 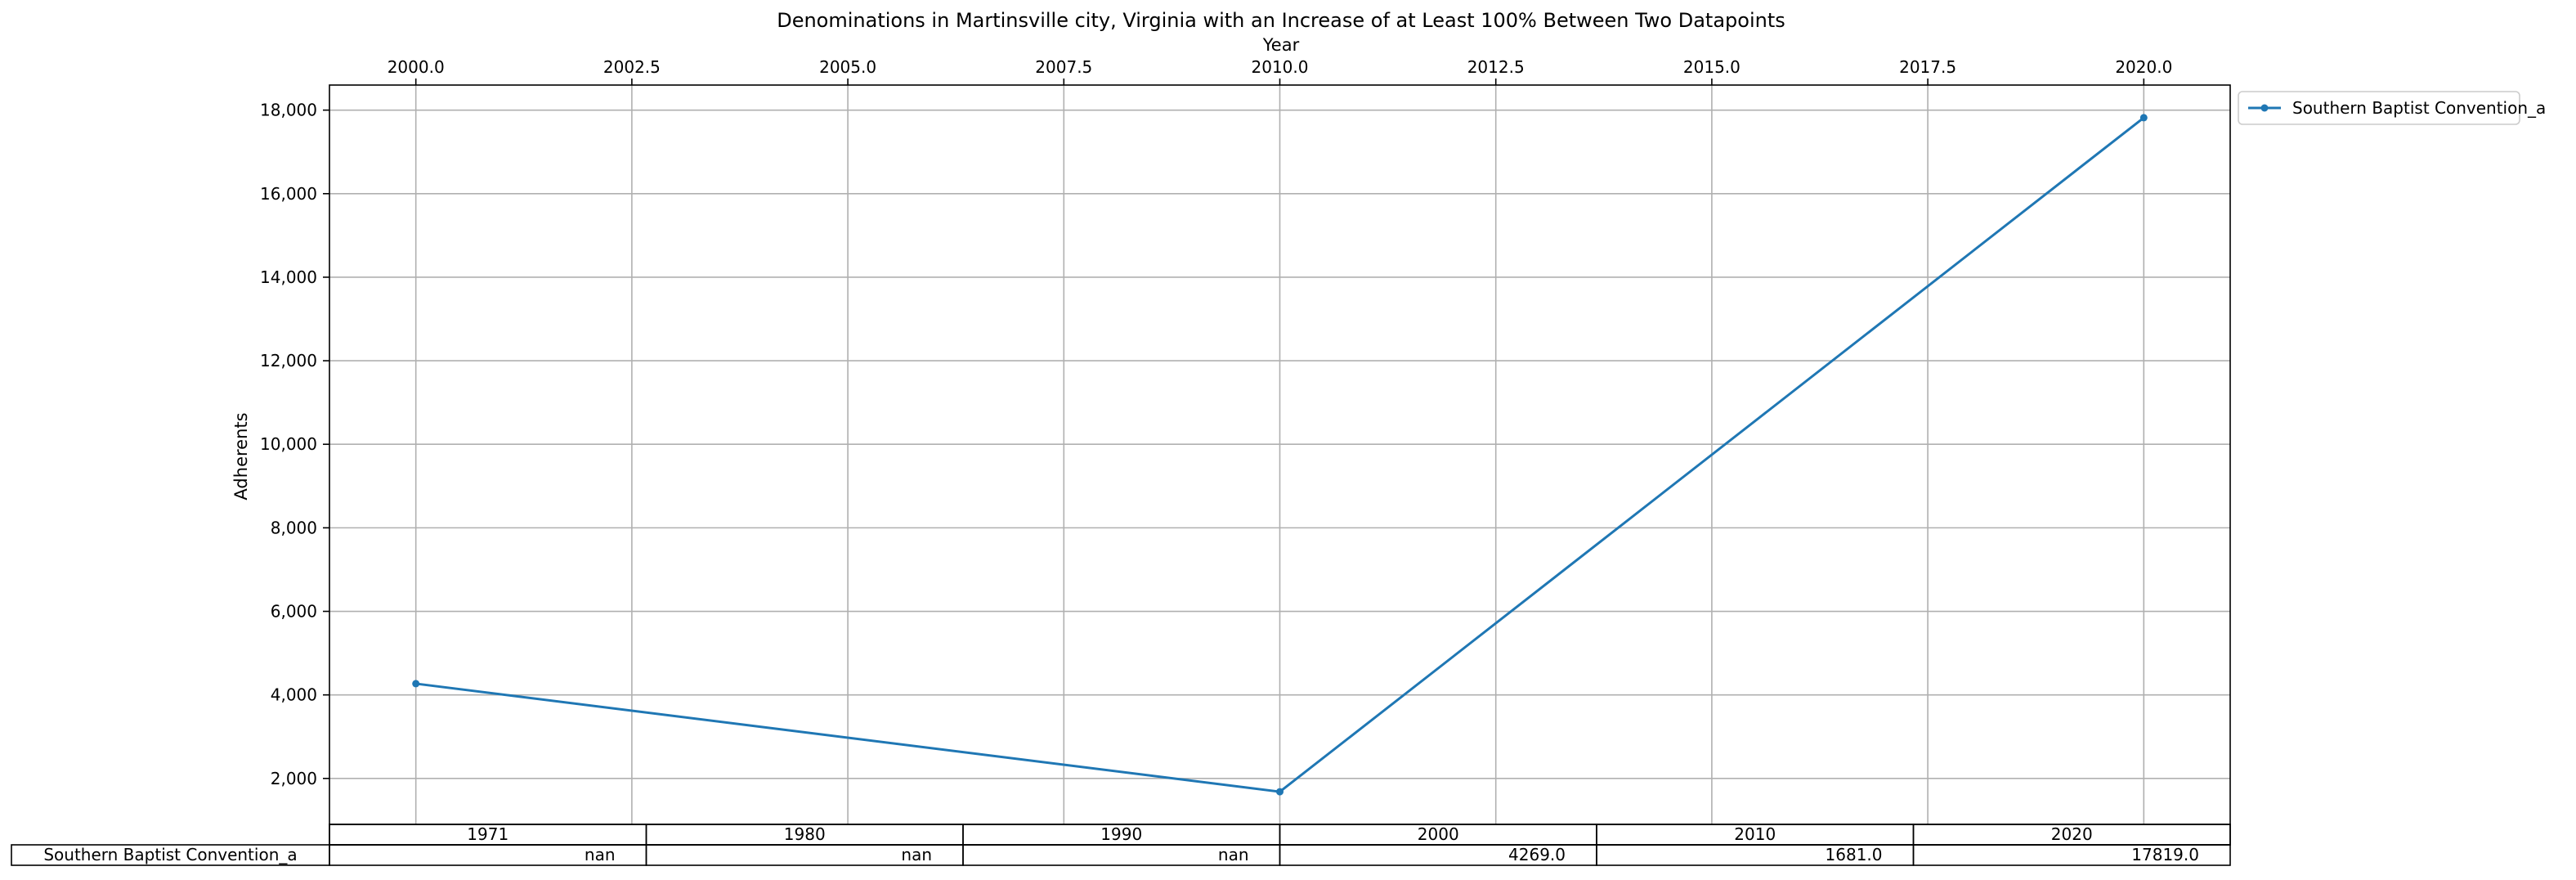 What do you see at coordinates (294, 527) in the screenshot?
I see `y-tick-label: 8,000` at bounding box center [294, 527].